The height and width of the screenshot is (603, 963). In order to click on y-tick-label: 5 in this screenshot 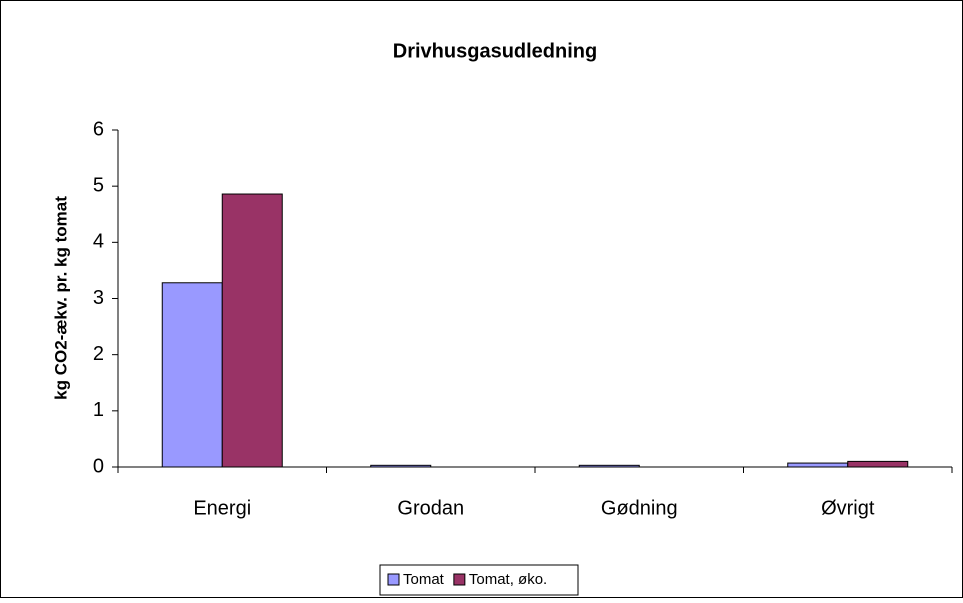, I will do `click(98, 185)`.